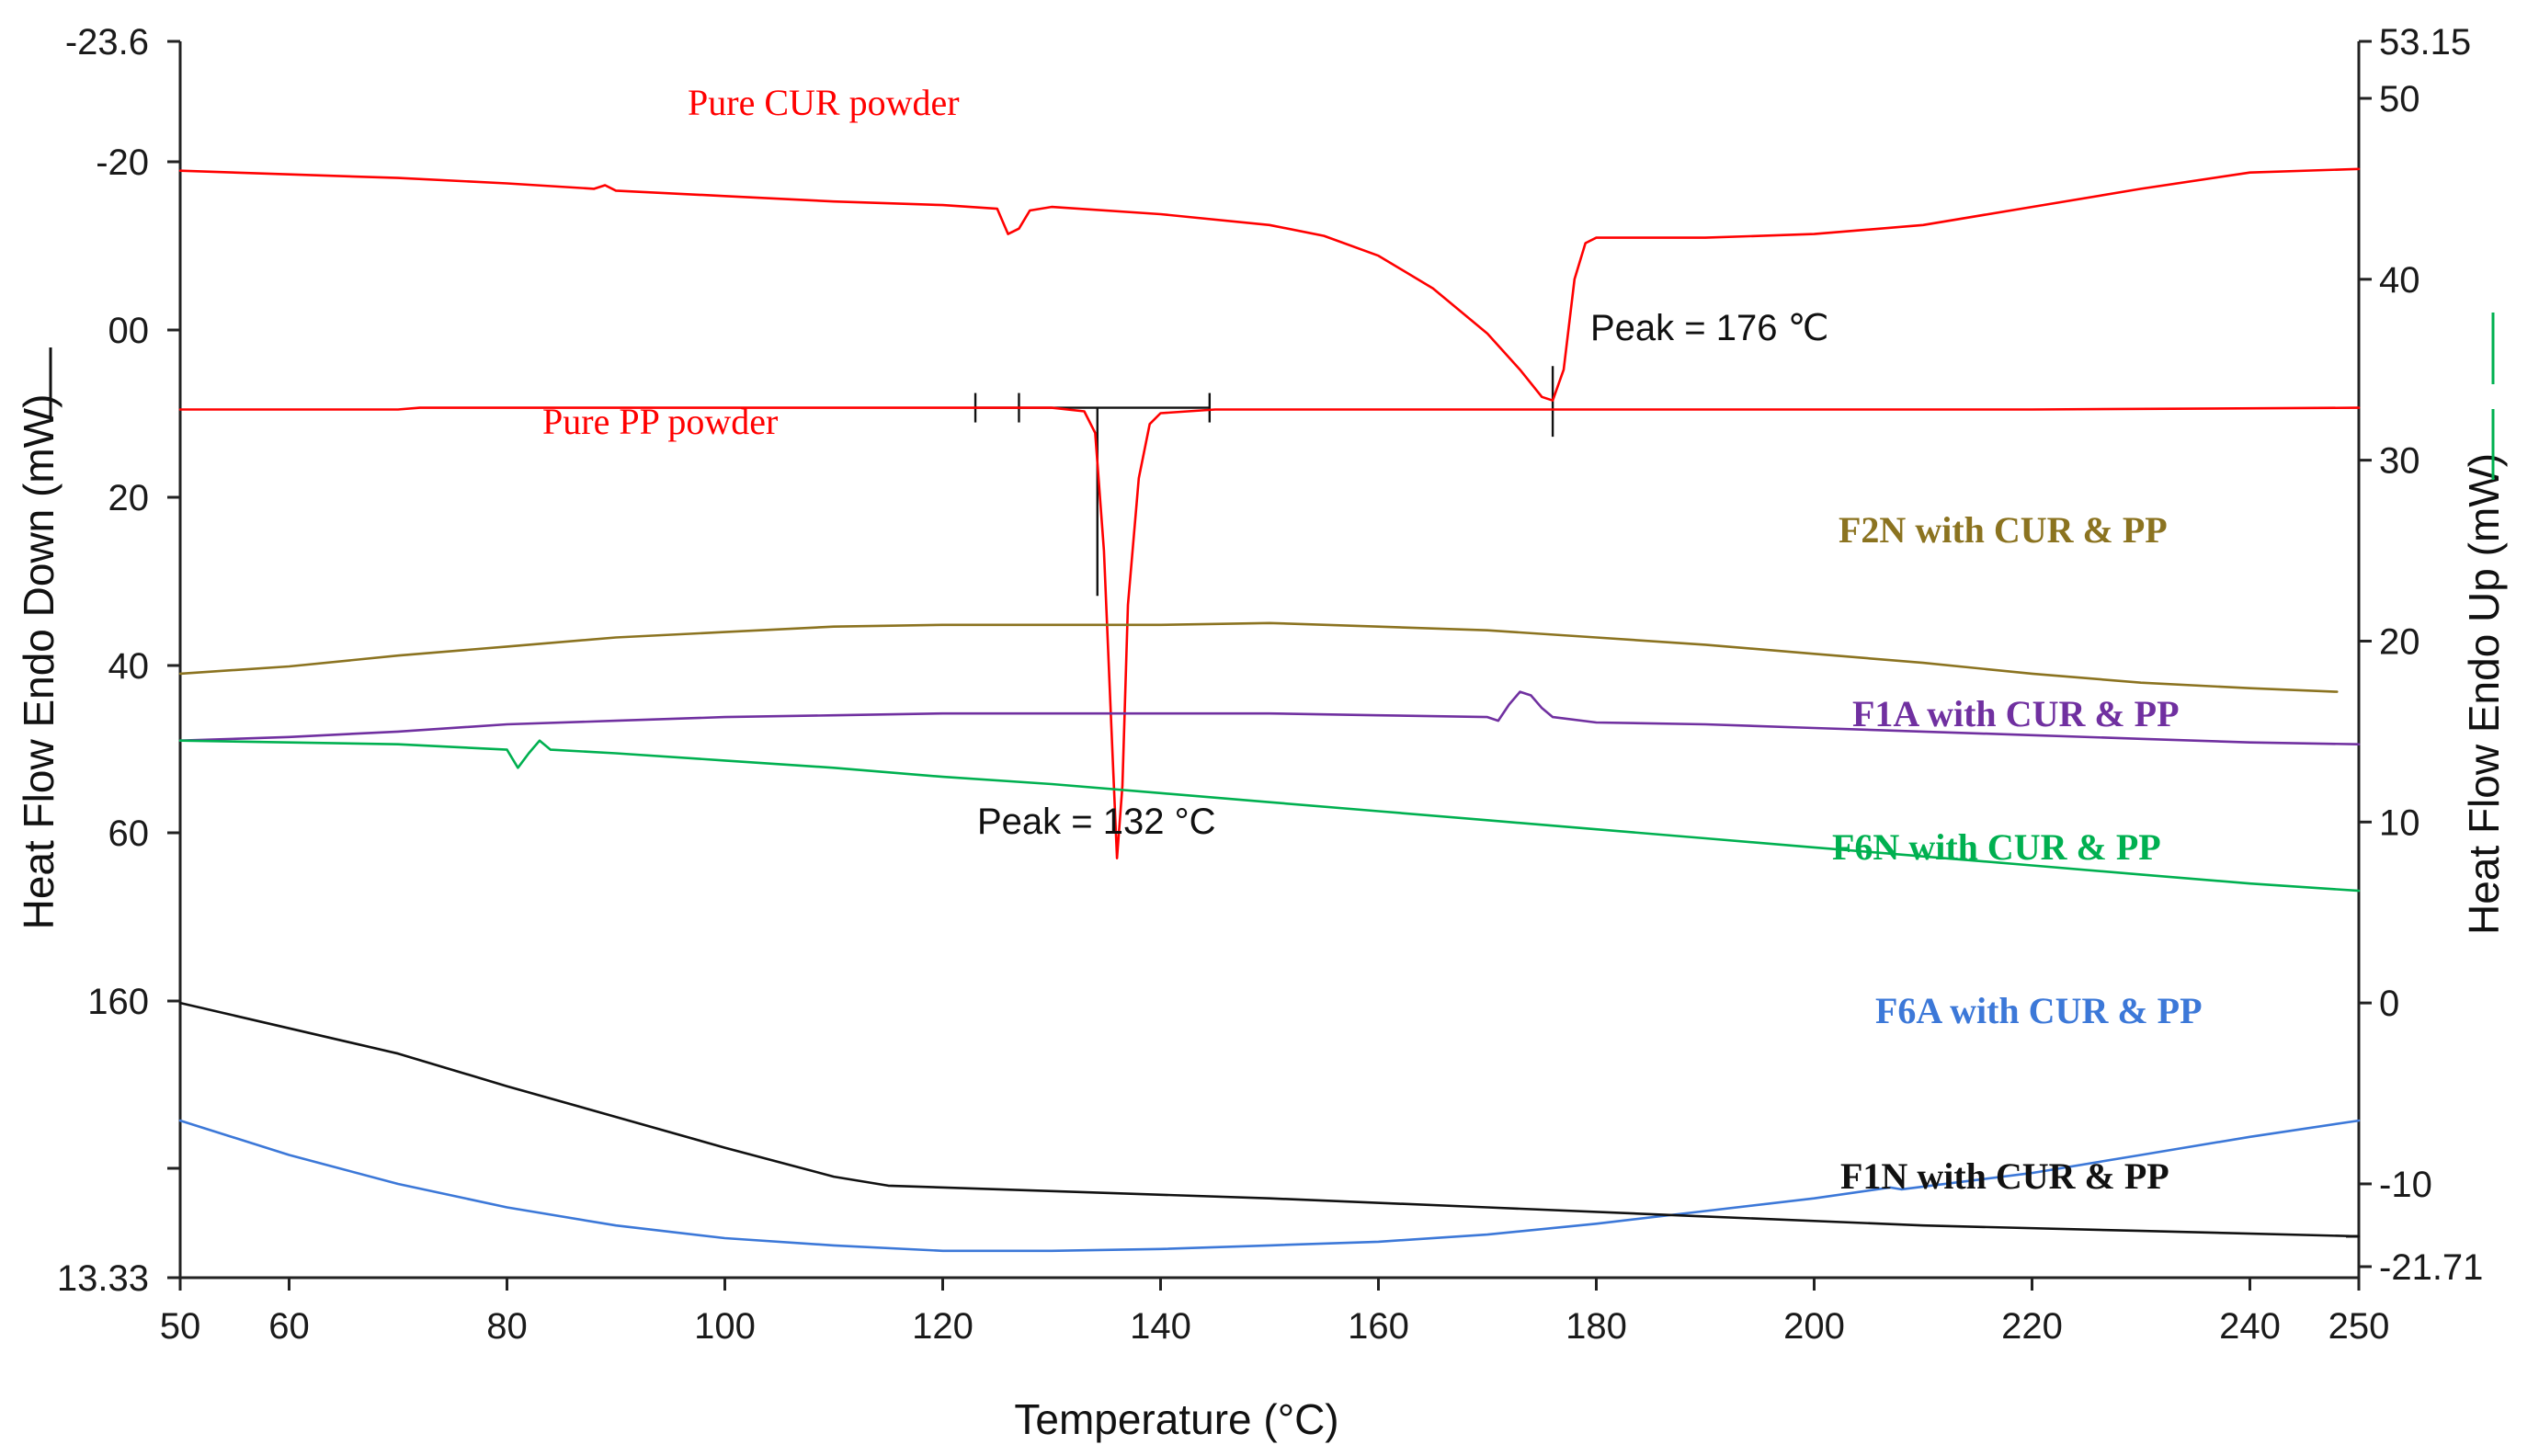  What do you see at coordinates (2405, 1185) in the screenshot?
I see `right-tick-label: -10` at bounding box center [2405, 1185].